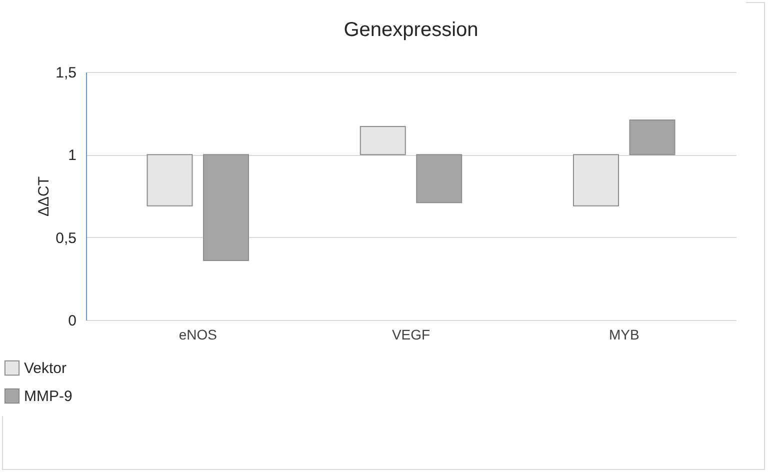 The image size is (769, 474). Describe the element at coordinates (624, 334) in the screenshot. I see `x-tick-label: MYB` at that location.